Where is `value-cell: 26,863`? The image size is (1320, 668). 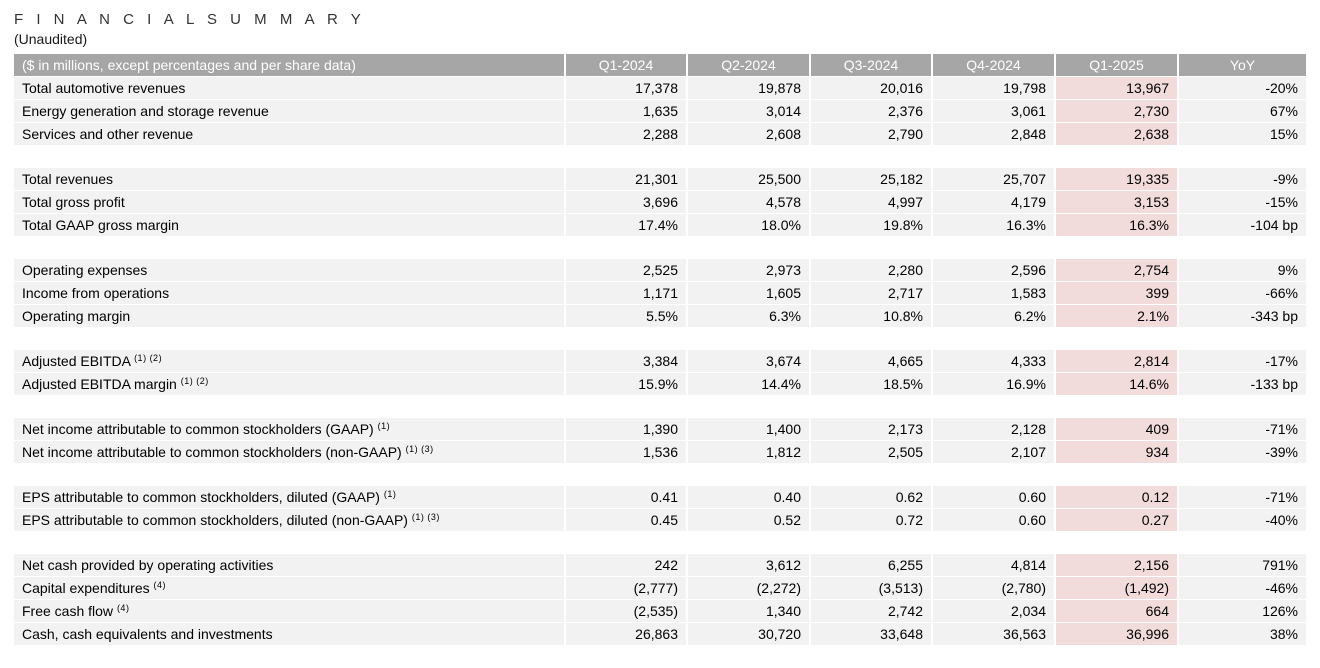
value-cell: 26,863 is located at coordinates (626, 633).